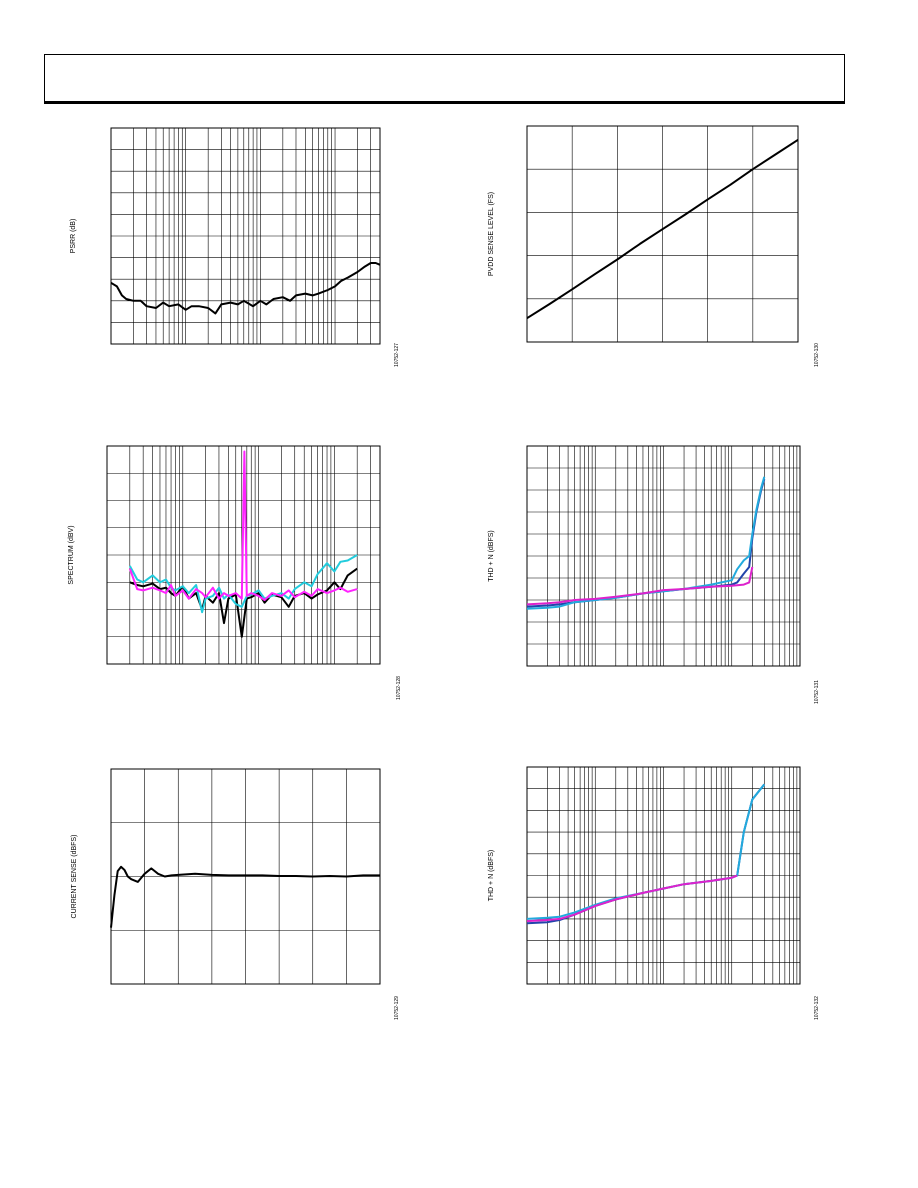  I want to click on chart-spectrum: SPECTRUM (dBV) 10752-128, so click(235, 572).